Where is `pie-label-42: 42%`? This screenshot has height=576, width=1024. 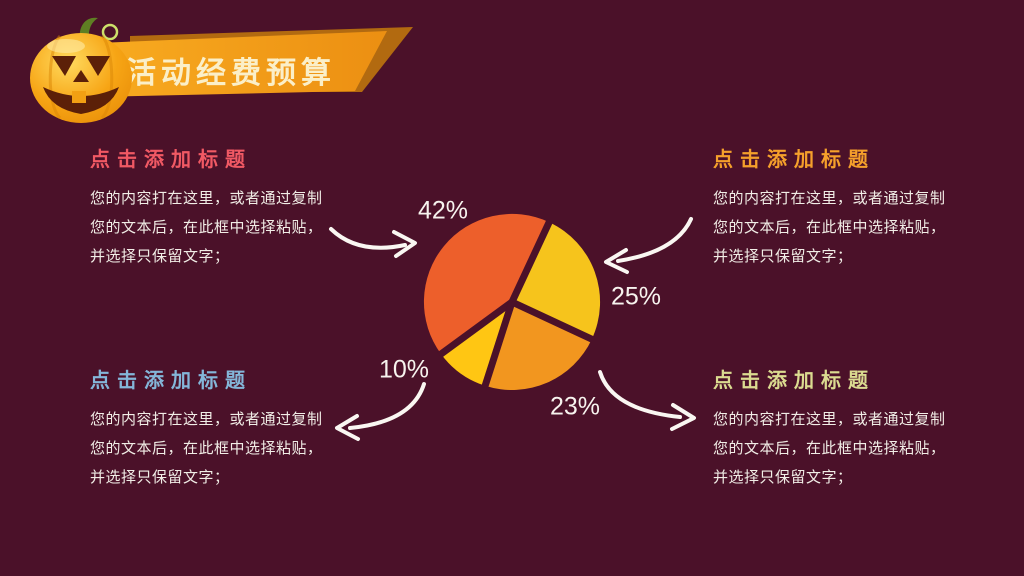 pie-label-42: 42% is located at coordinates (443, 210).